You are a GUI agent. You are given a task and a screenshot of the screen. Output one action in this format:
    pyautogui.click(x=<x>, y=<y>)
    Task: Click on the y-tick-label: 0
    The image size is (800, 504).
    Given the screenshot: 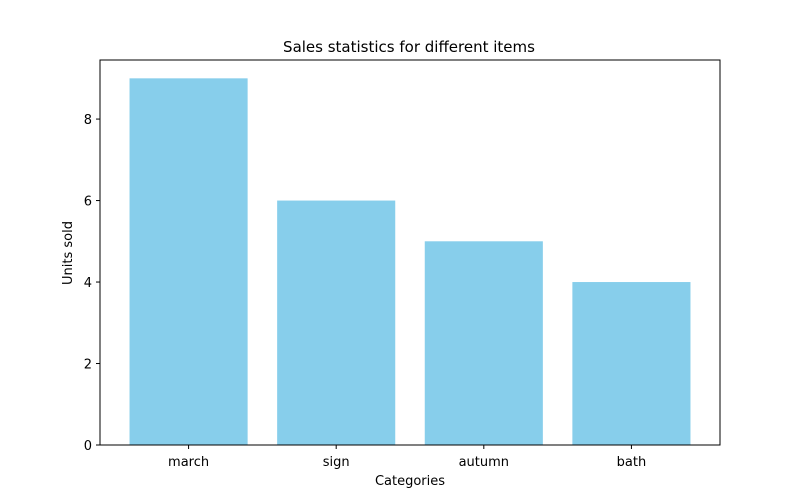 What is the action you would take?
    pyautogui.click(x=88, y=446)
    